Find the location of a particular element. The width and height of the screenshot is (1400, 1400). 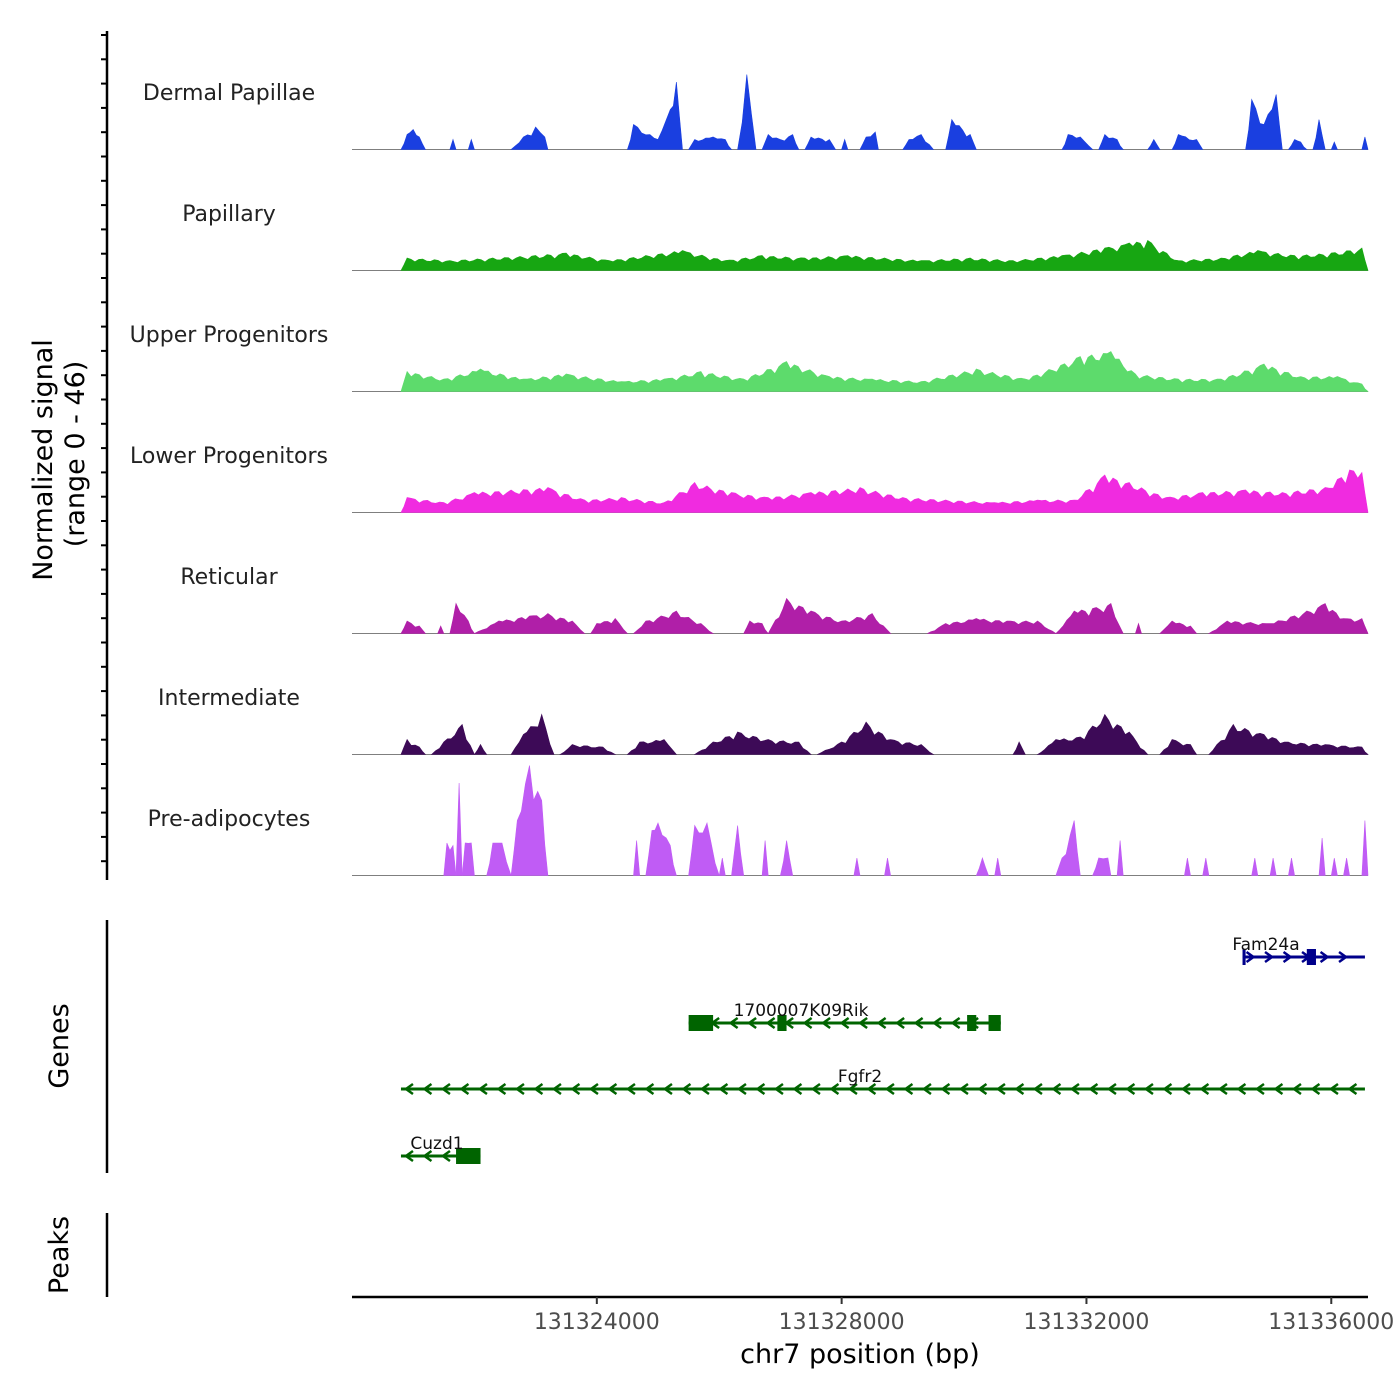

x-tick-label: 131336000 is located at coordinates (1331, 1322).